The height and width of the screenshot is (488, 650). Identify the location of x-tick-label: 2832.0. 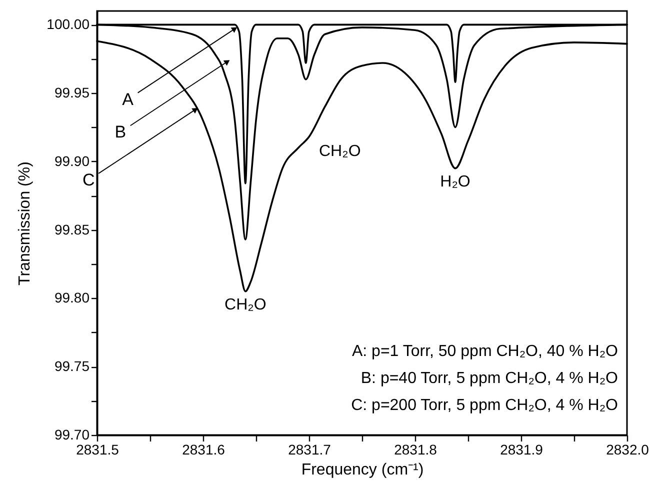
(628, 450).